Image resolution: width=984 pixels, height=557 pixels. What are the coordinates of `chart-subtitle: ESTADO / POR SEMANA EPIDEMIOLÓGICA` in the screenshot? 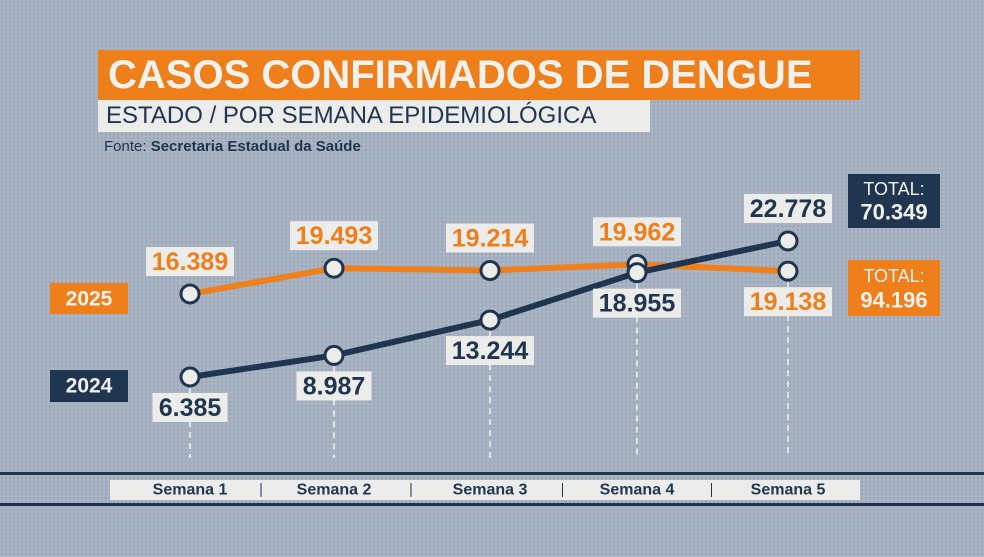 It's located at (374, 116).